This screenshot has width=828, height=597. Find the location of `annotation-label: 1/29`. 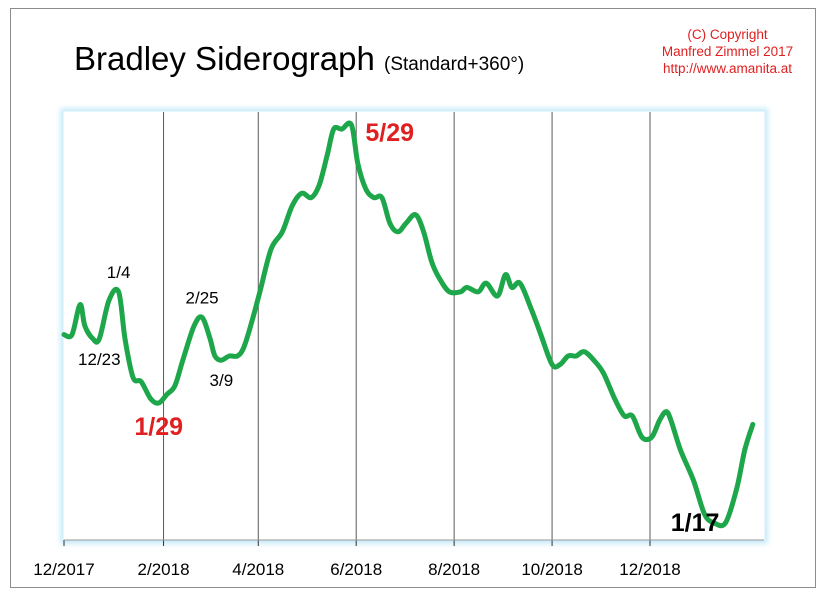

annotation-label: 1/29 is located at coordinates (158, 427).